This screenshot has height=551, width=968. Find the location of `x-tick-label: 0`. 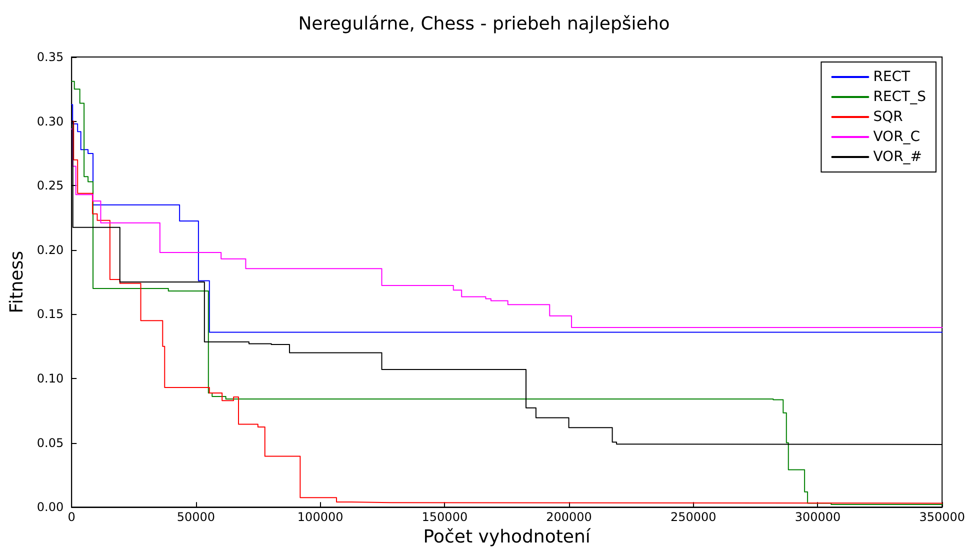

x-tick-label: 0 is located at coordinates (72, 517).